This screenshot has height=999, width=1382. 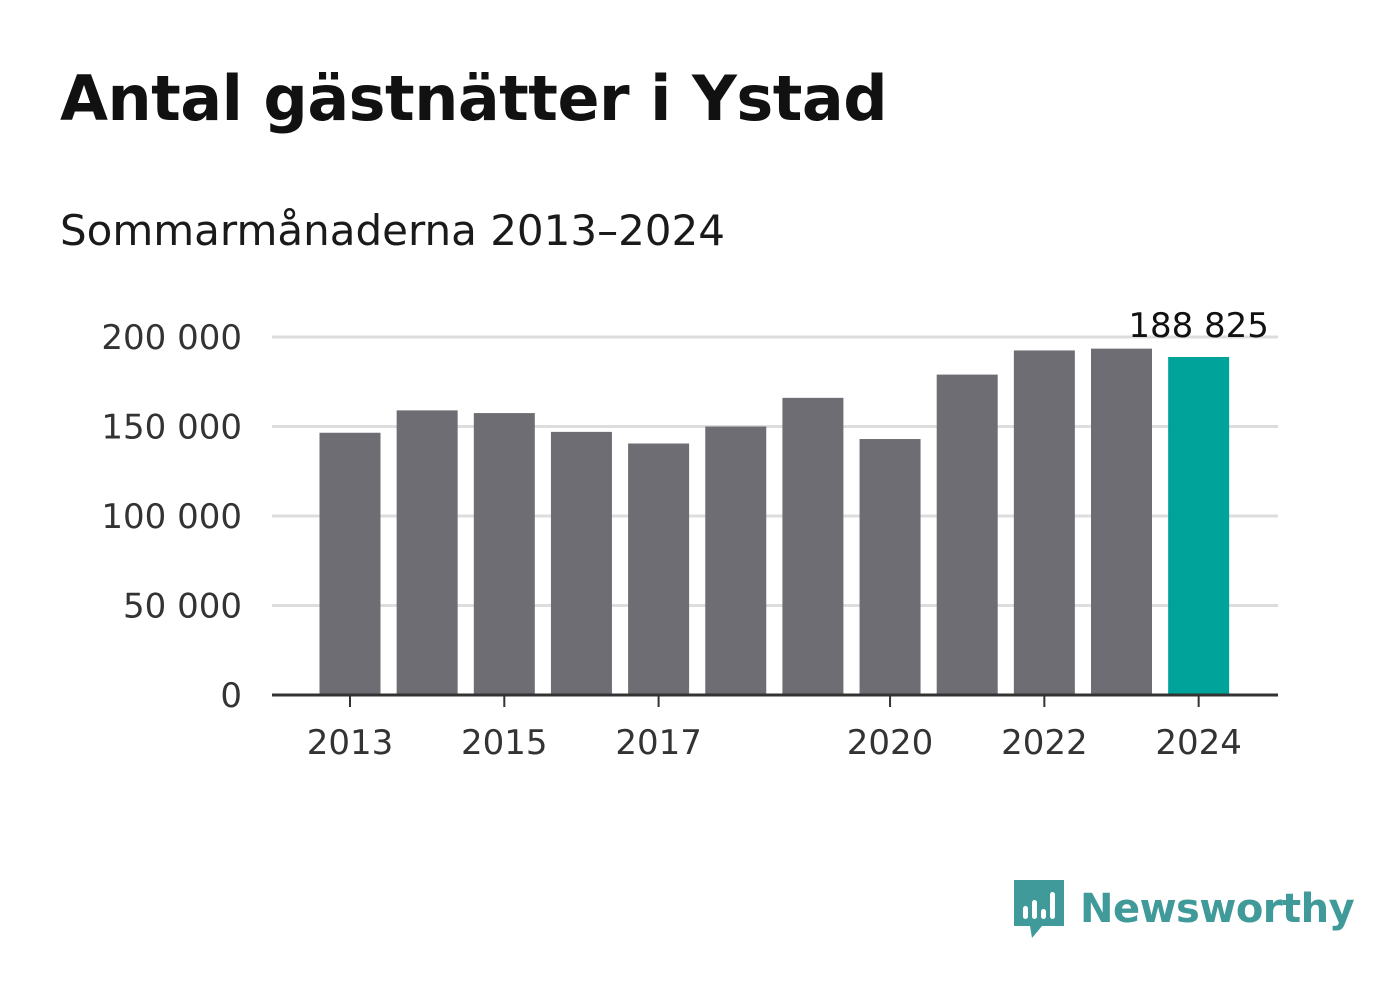 What do you see at coordinates (659, 569) in the screenshot?
I see `bar-2017` at bounding box center [659, 569].